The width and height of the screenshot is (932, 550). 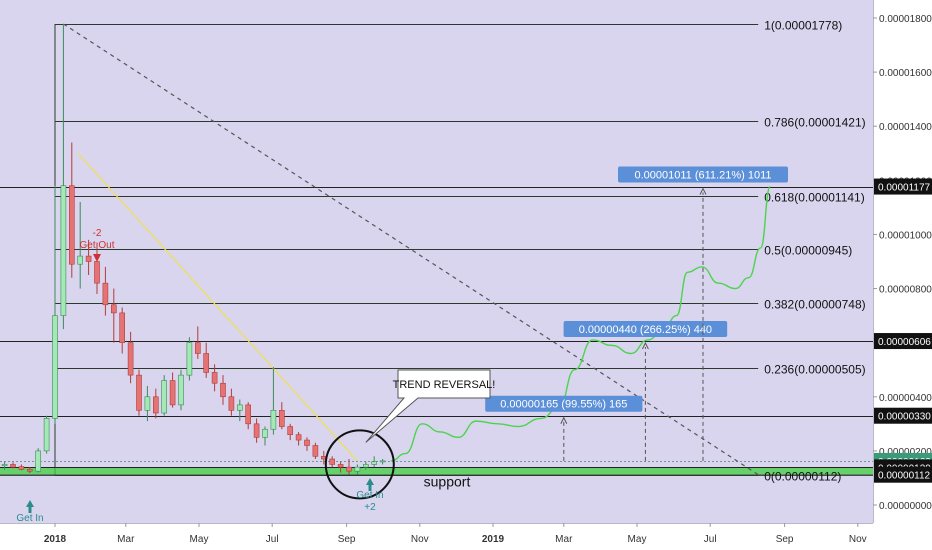 What do you see at coordinates (905, 398) in the screenshot?
I see `y-tick-label-7: 0.00000400` at bounding box center [905, 398].